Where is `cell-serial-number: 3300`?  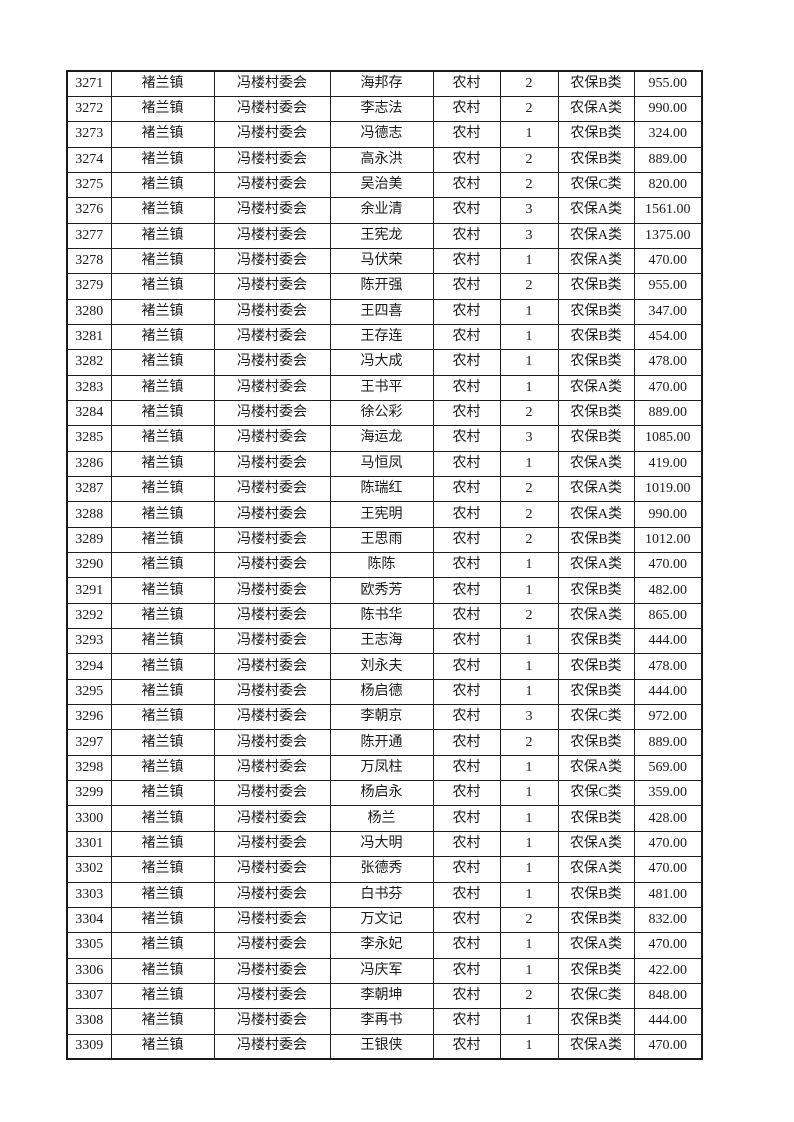 cell-serial-number: 3300 is located at coordinates (89, 818).